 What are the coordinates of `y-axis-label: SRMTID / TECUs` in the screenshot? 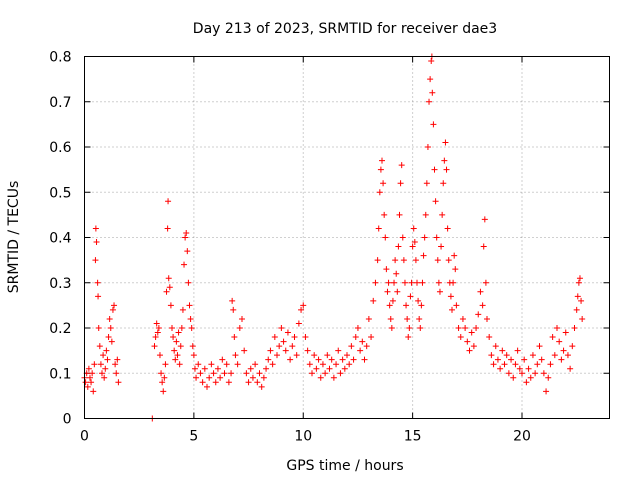 It's located at (14, 237).